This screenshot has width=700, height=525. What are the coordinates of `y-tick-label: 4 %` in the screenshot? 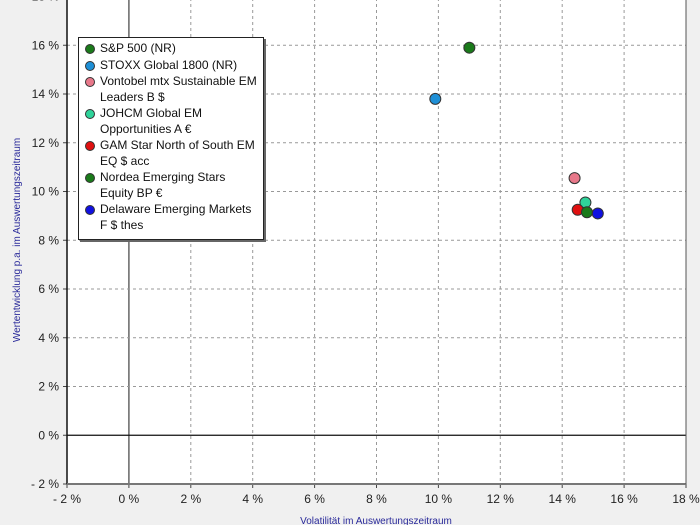 It's located at (48, 338).